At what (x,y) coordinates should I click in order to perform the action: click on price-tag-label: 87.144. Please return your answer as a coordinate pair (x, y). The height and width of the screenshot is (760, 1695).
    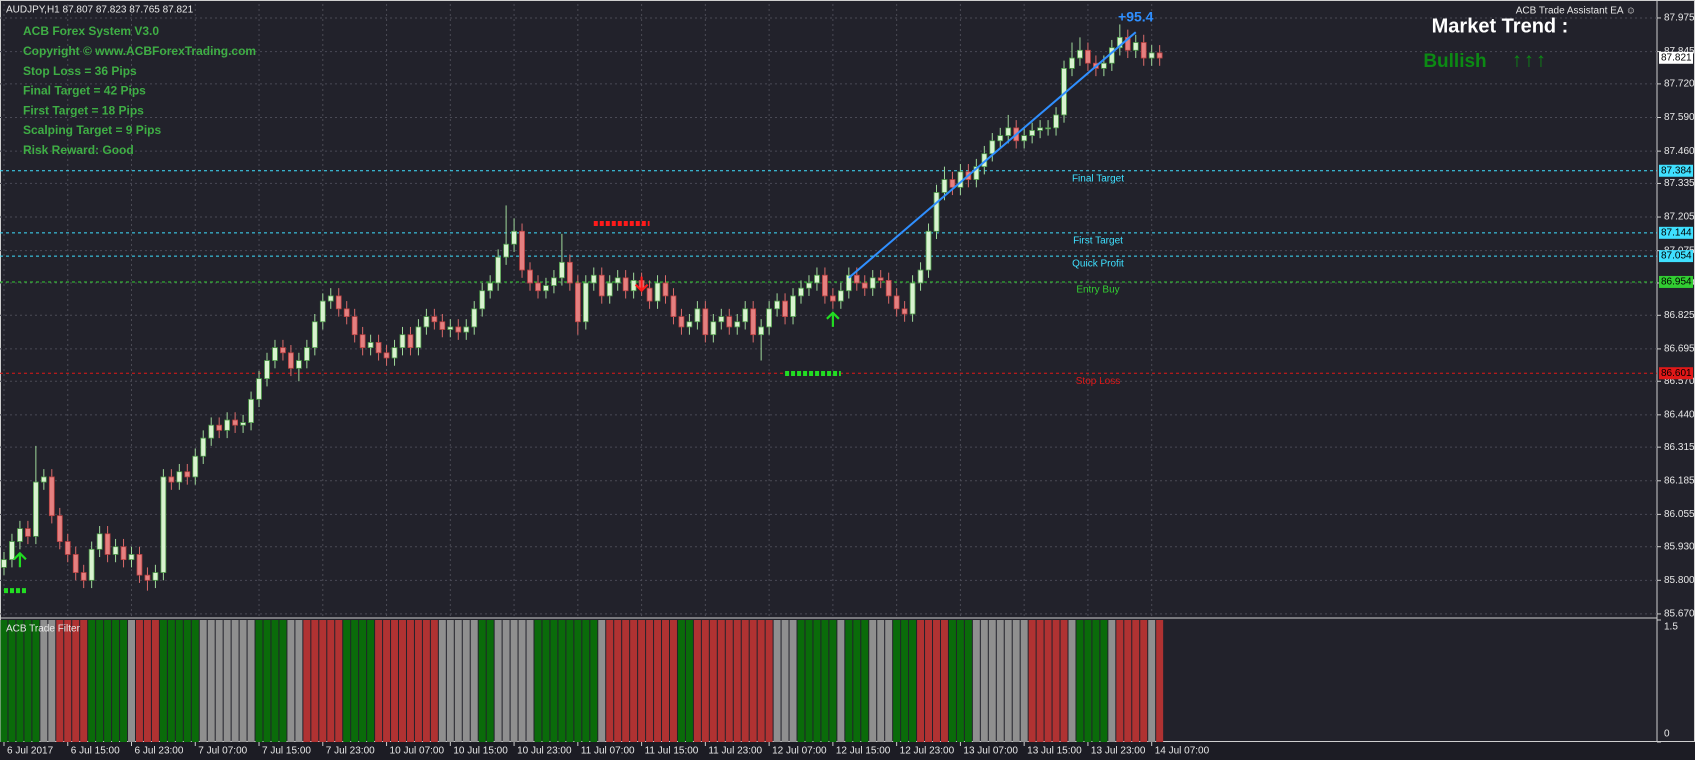
    Looking at the image, I should click on (1676, 232).